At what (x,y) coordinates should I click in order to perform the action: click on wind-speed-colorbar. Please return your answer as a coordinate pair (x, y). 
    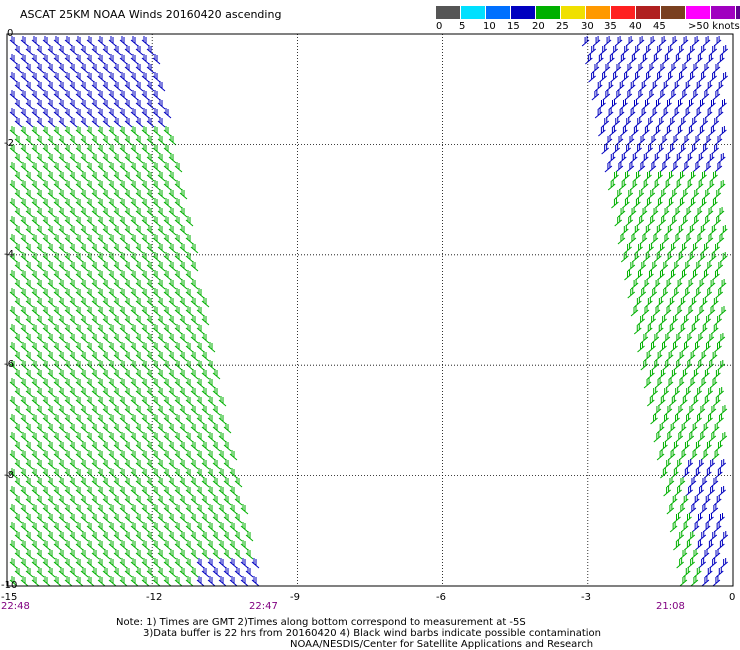
    Looking at the image, I should click on (588, 13).